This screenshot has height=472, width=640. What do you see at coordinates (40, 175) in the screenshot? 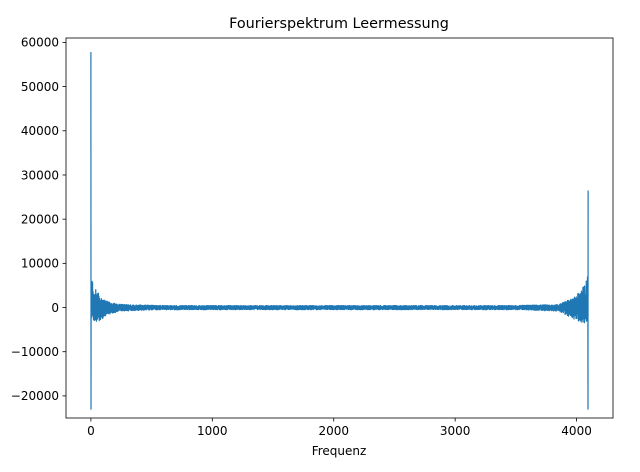
I see `y-tick-label: 30000` at bounding box center [40, 175].